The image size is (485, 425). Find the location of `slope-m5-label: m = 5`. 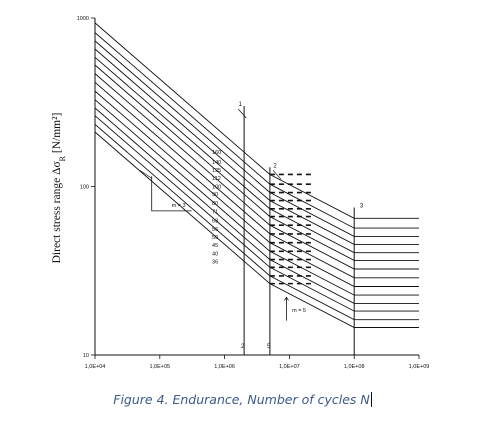

slope-m5-label: m = 5 is located at coordinates (299, 311).